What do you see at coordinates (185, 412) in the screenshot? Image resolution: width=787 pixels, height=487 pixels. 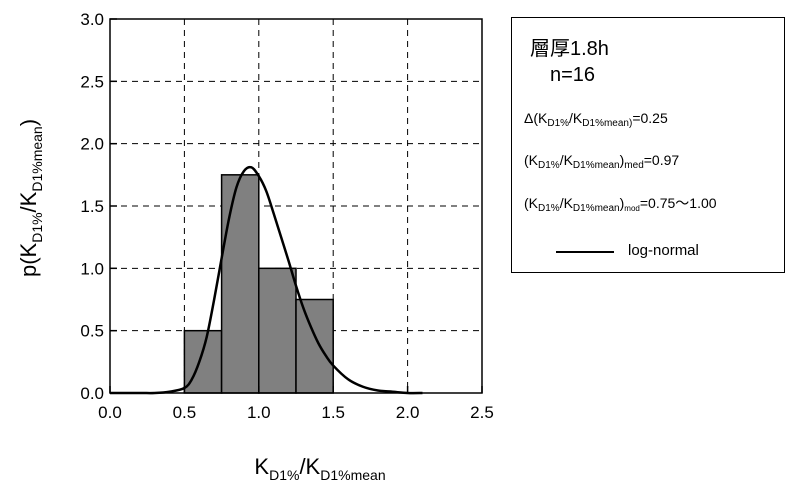 I see `x-tick-label-1: 0.5` at bounding box center [185, 412].